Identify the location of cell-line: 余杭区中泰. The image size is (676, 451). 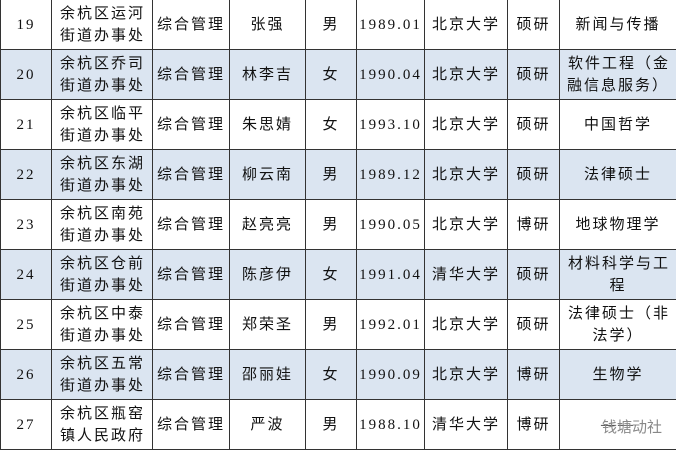
(103, 313).